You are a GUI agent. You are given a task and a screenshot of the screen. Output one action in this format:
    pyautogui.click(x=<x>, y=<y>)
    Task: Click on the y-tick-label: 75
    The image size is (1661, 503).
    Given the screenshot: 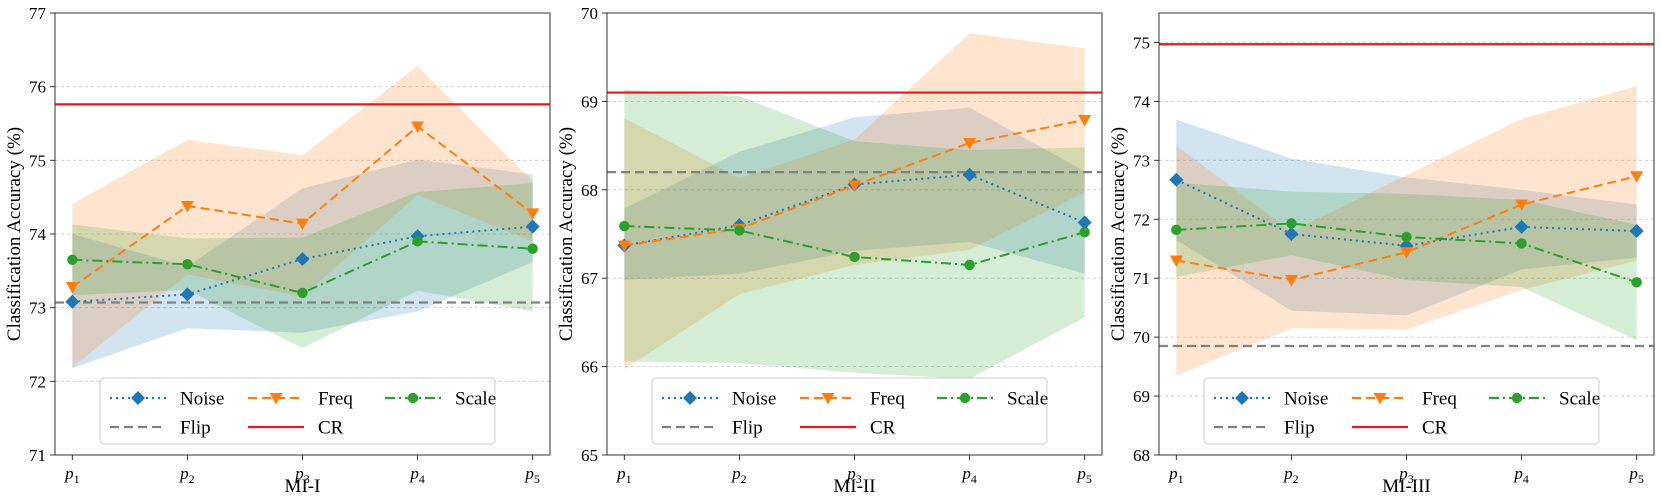 What is the action you would take?
    pyautogui.click(x=37, y=160)
    